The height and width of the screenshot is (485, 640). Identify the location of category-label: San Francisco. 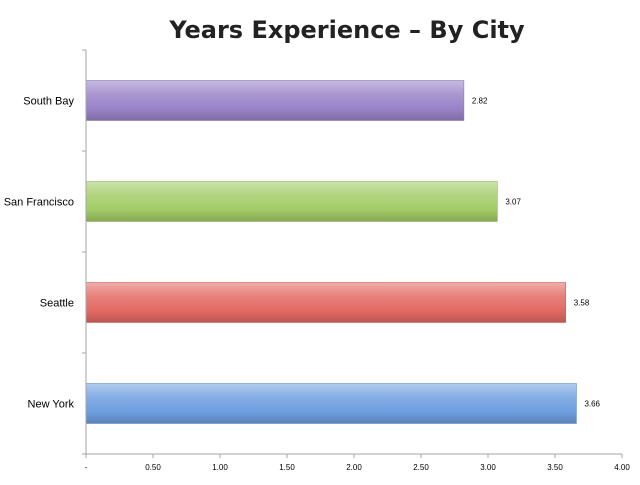
(39, 203).